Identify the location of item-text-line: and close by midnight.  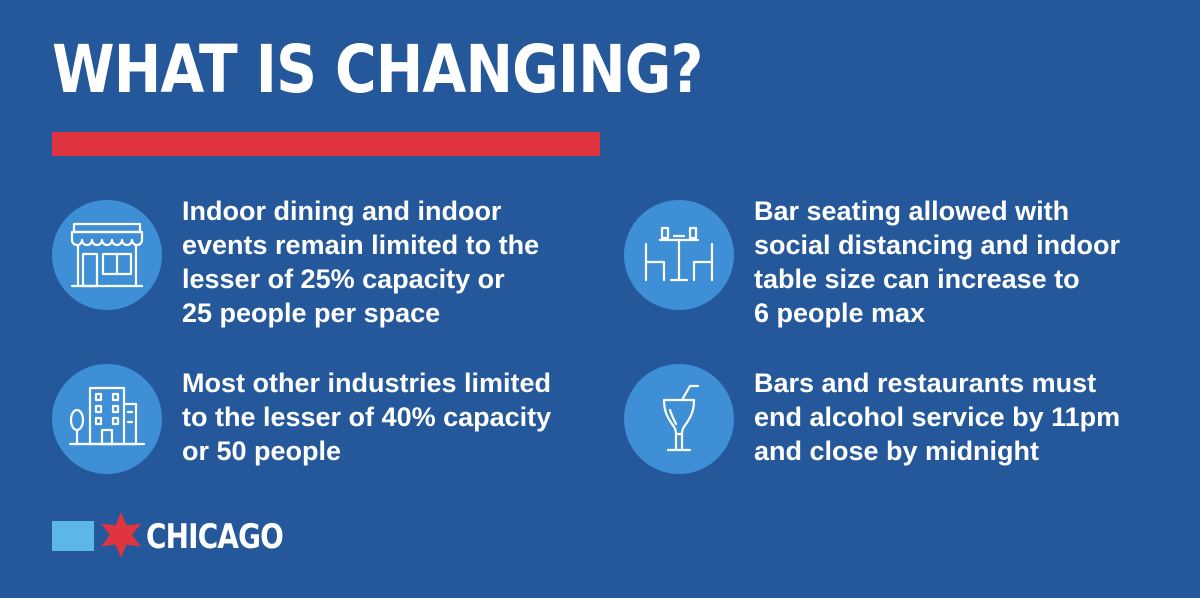
(897, 451).